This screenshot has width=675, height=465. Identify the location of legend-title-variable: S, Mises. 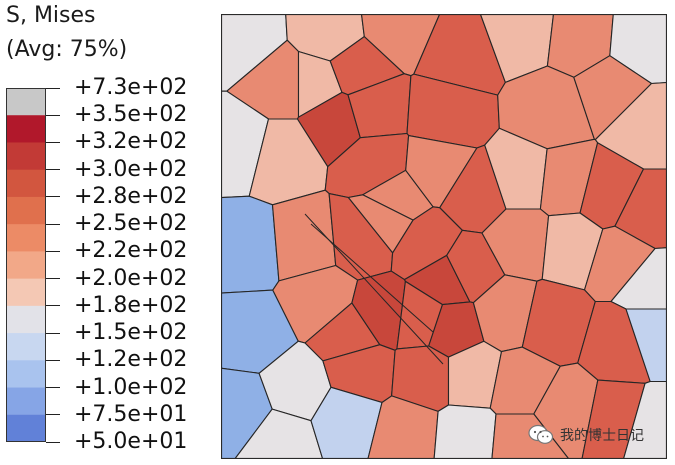
(51, 15).